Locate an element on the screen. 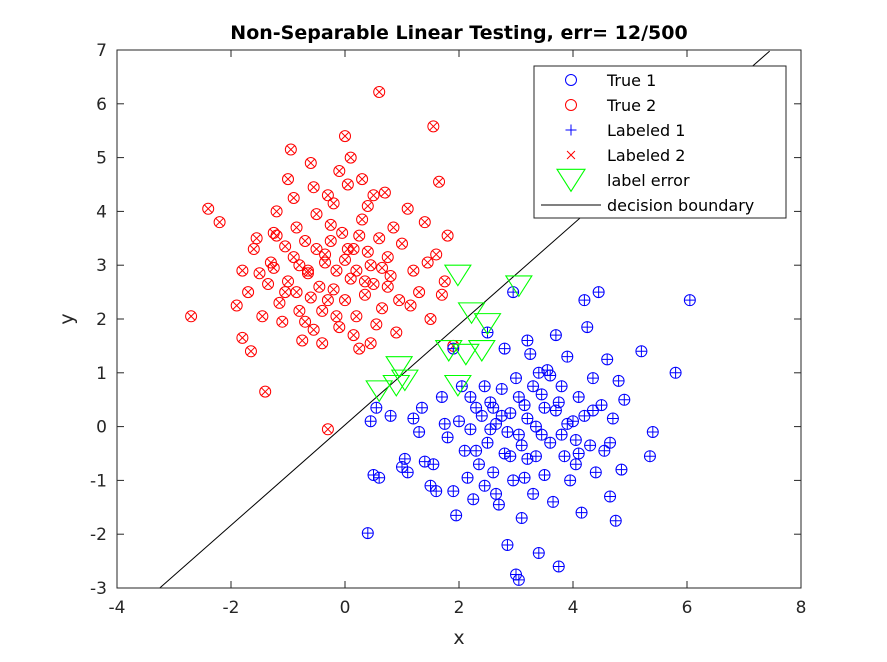 This screenshot has height=662, width=887. y-tick-label: -2 is located at coordinates (98, 535).